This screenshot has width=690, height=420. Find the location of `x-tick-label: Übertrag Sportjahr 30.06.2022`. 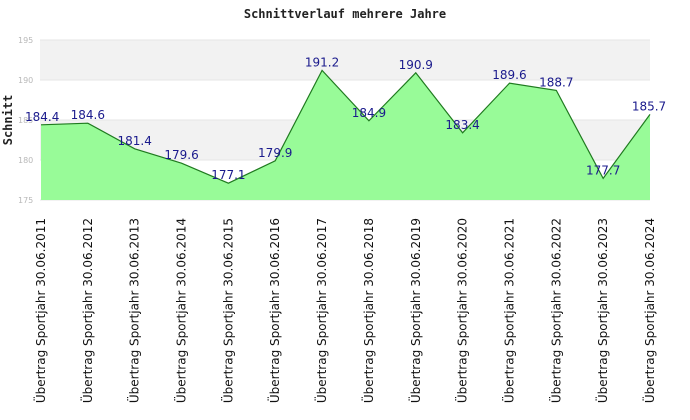

x-tick-label: Übertrag Sportjahr 30.06.2022 is located at coordinates (555, 310).